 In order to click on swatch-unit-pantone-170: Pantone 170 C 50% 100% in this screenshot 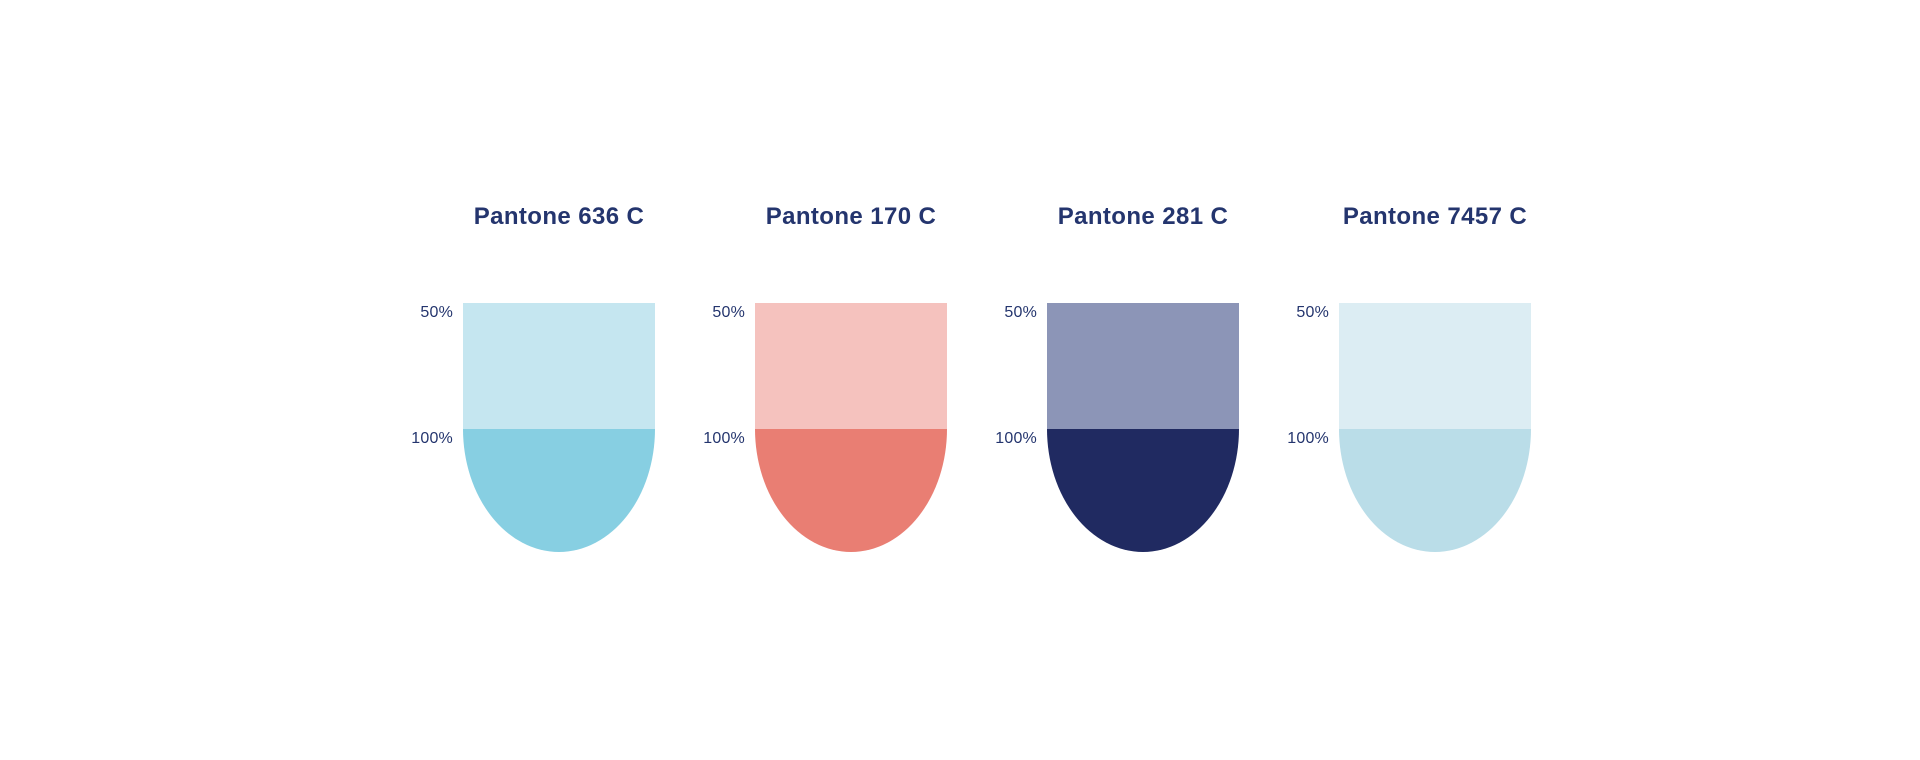, I will do `click(825, 377)`.